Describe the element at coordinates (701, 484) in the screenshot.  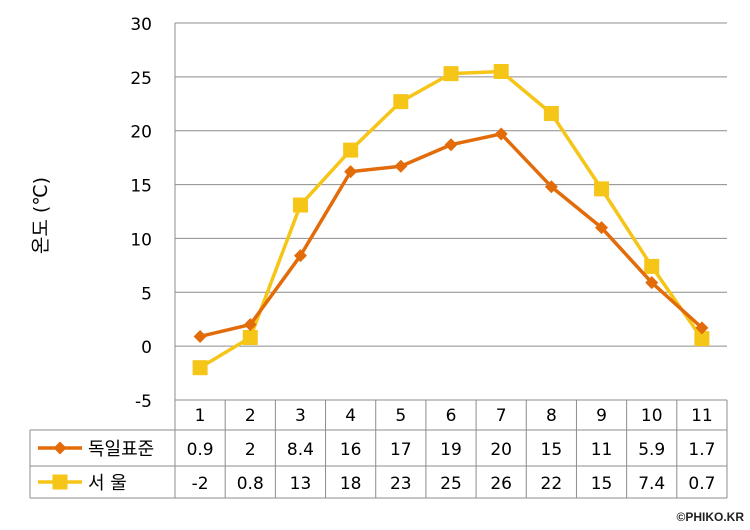
I see `data-table-value: 0.7` at that location.